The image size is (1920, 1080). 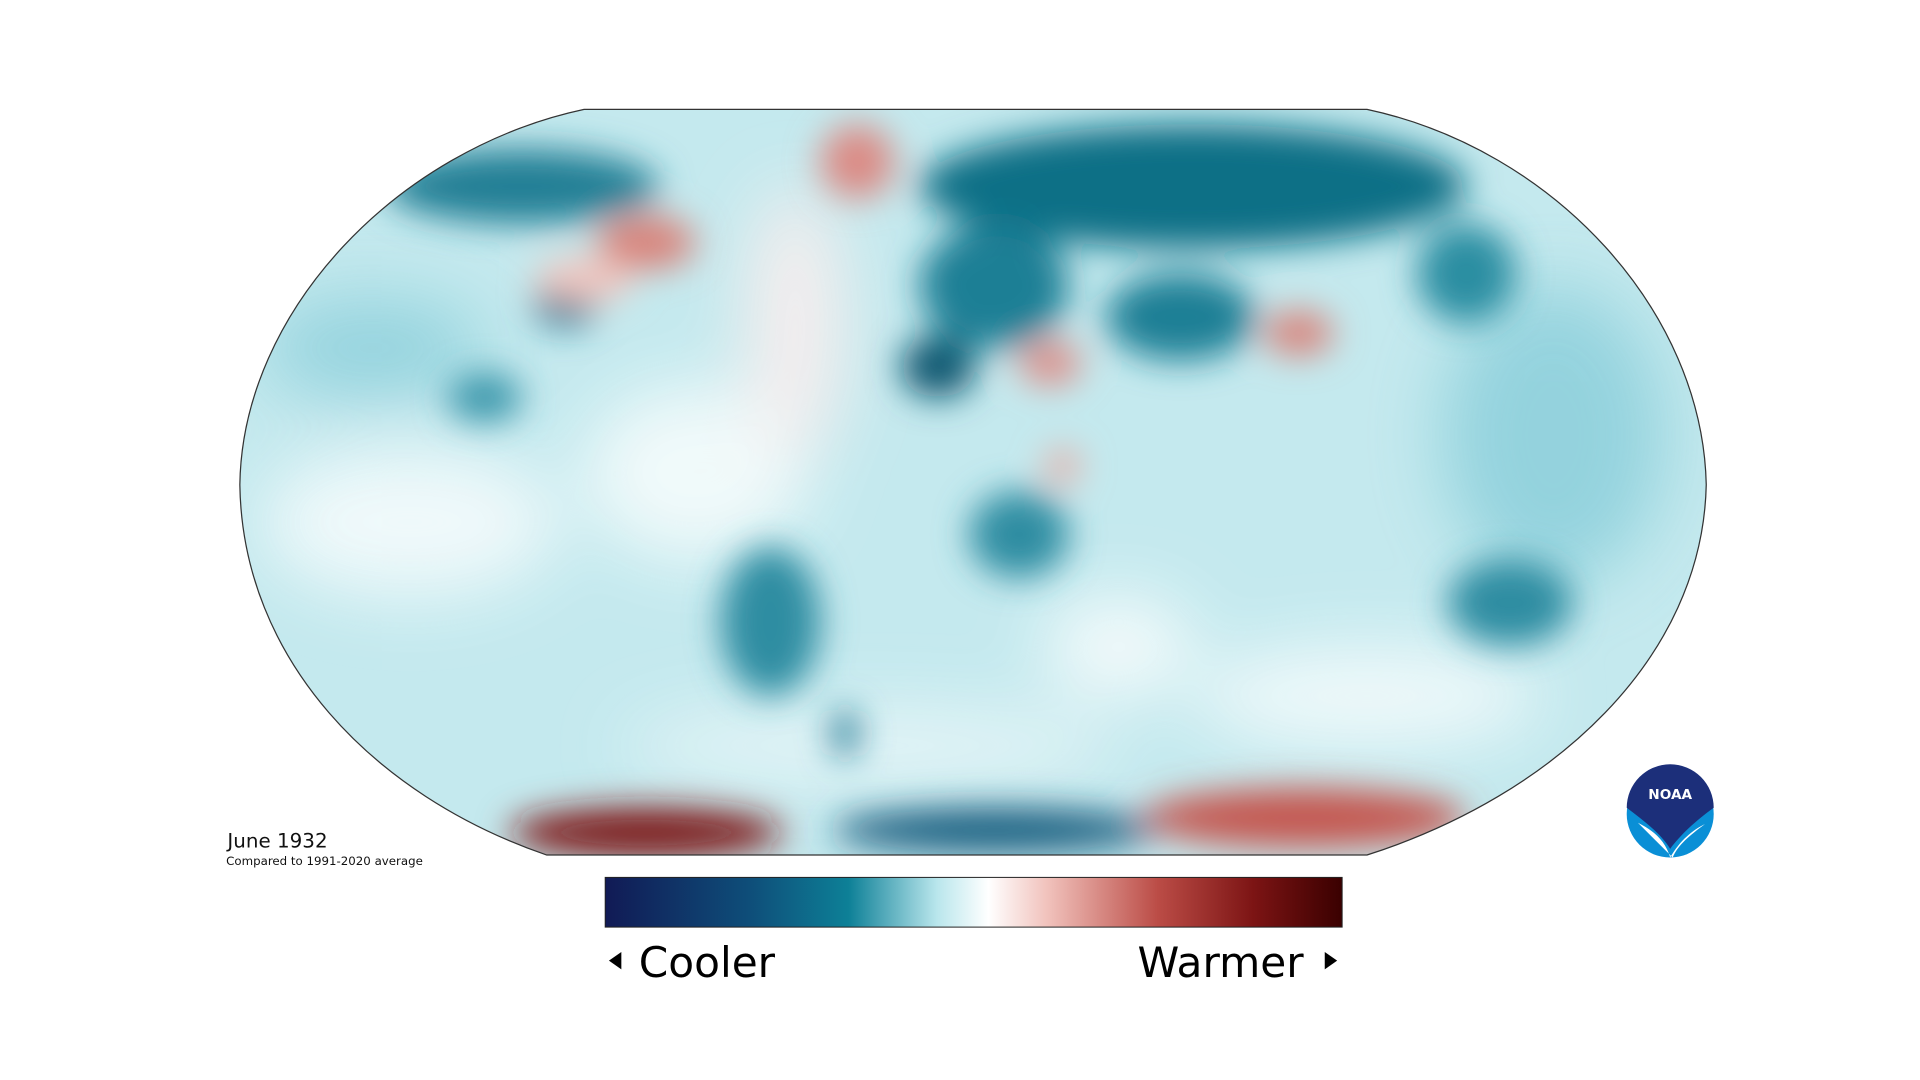 I want to click on map-title: June 1932, so click(x=276, y=841).